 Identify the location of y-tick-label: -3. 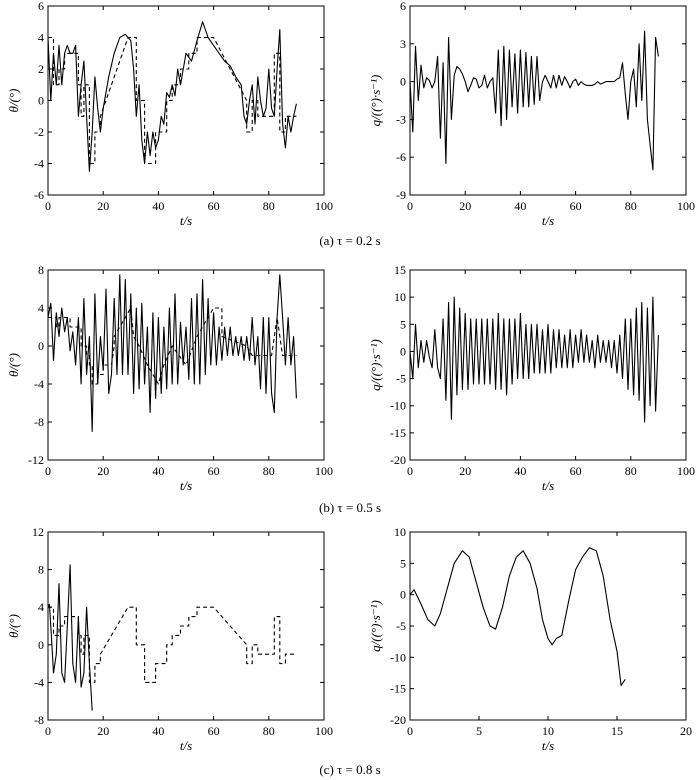
(401, 119).